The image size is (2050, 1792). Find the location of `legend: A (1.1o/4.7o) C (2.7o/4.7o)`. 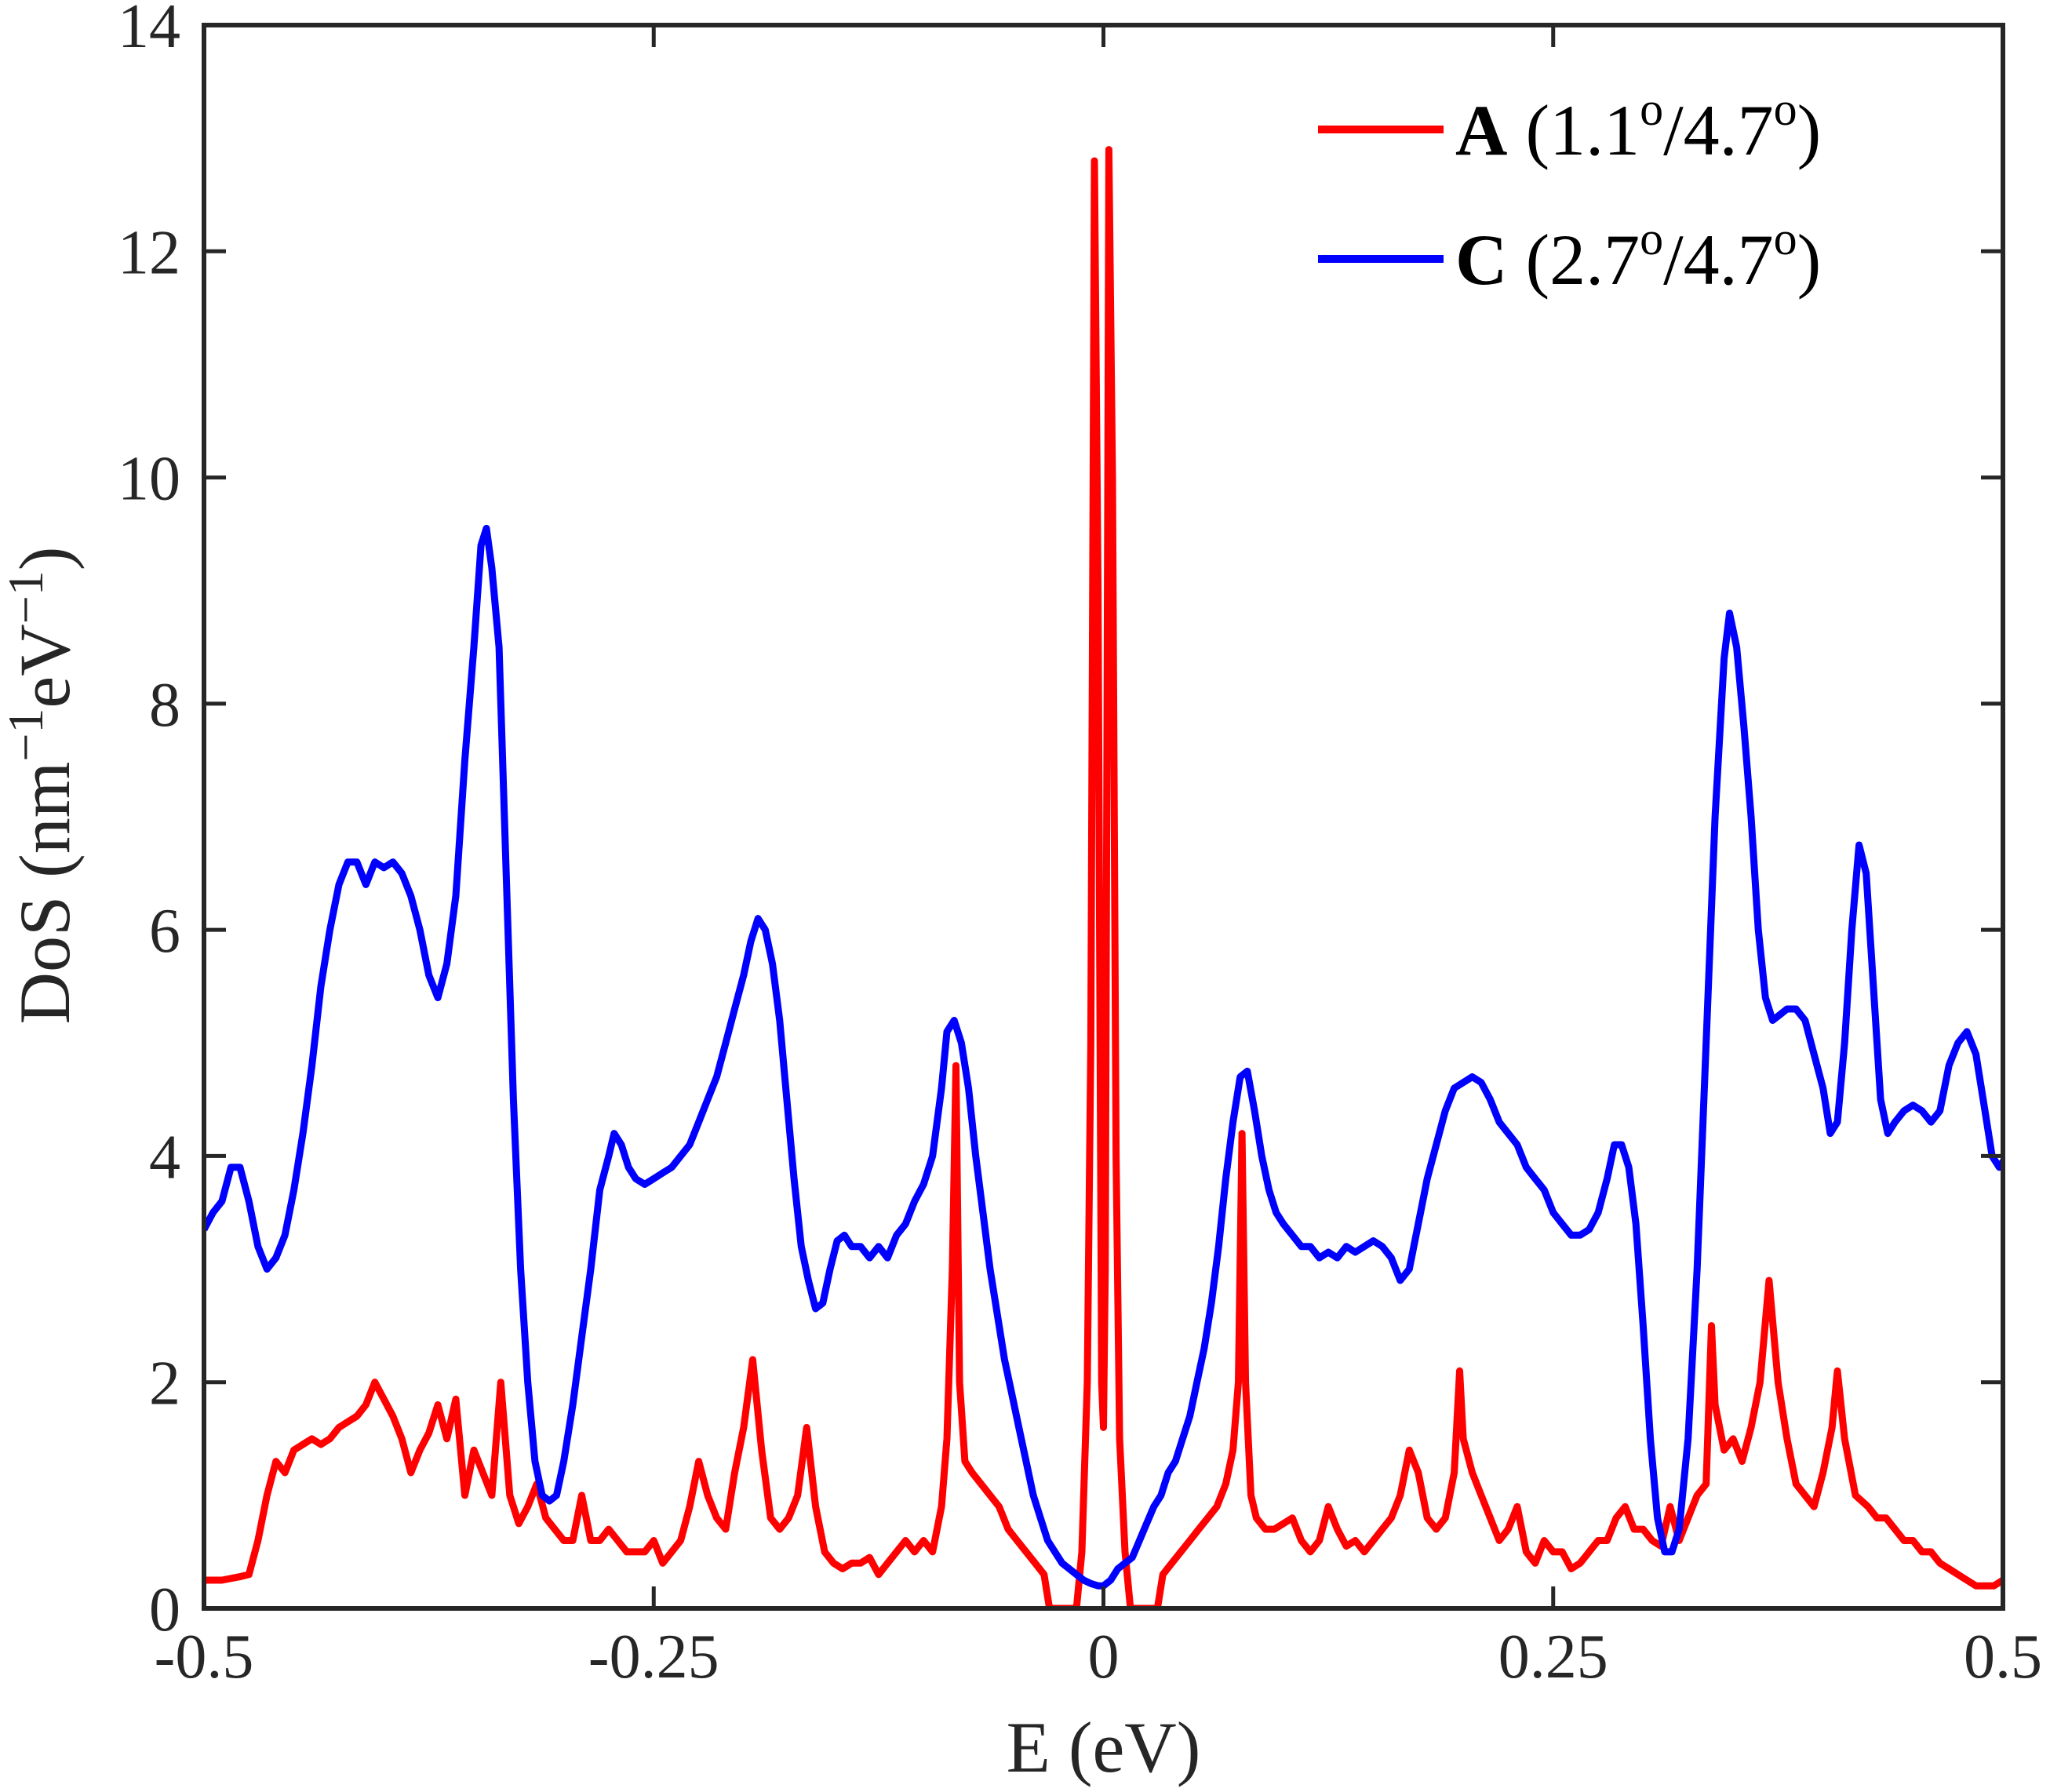

legend: A (1.1o/4.7o) C (2.7o/4.7o) is located at coordinates (1569, 191).